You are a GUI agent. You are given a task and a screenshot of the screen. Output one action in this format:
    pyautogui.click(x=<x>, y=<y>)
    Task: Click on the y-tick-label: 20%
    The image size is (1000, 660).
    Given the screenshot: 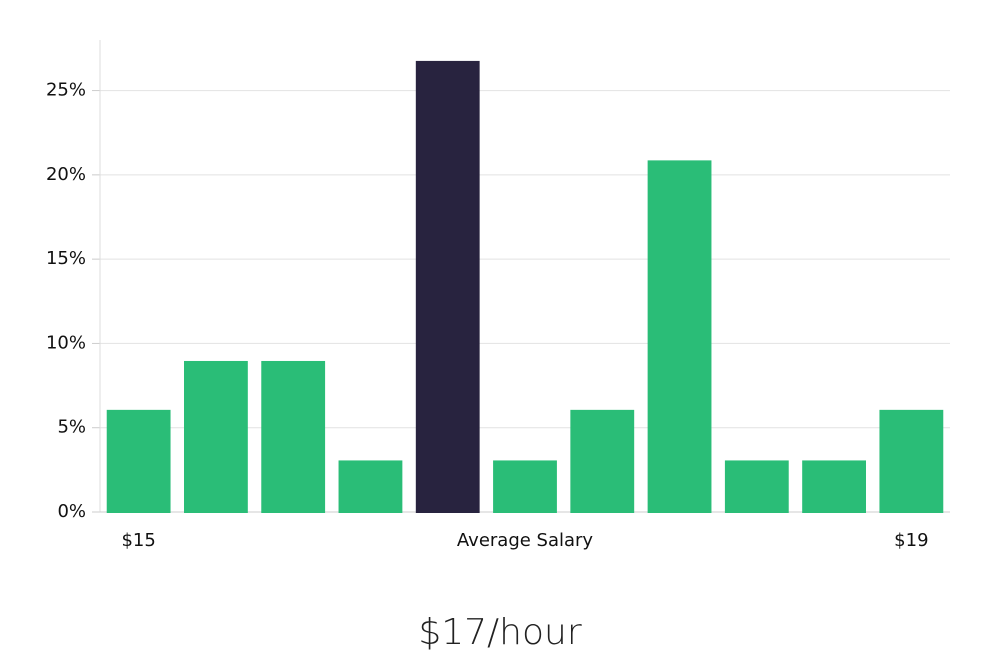 What is the action you would take?
    pyautogui.click(x=66, y=174)
    